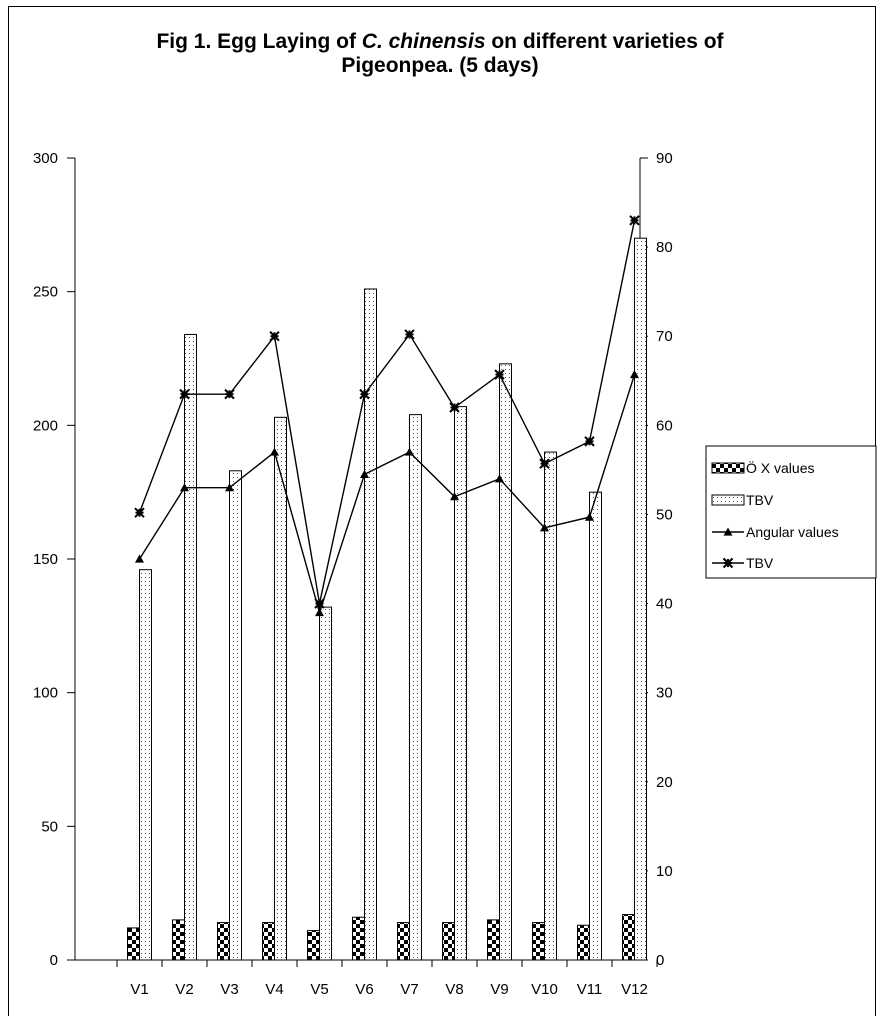  What do you see at coordinates (45, 693) in the screenshot?
I see `left-axis-tick-label: 100` at bounding box center [45, 693].